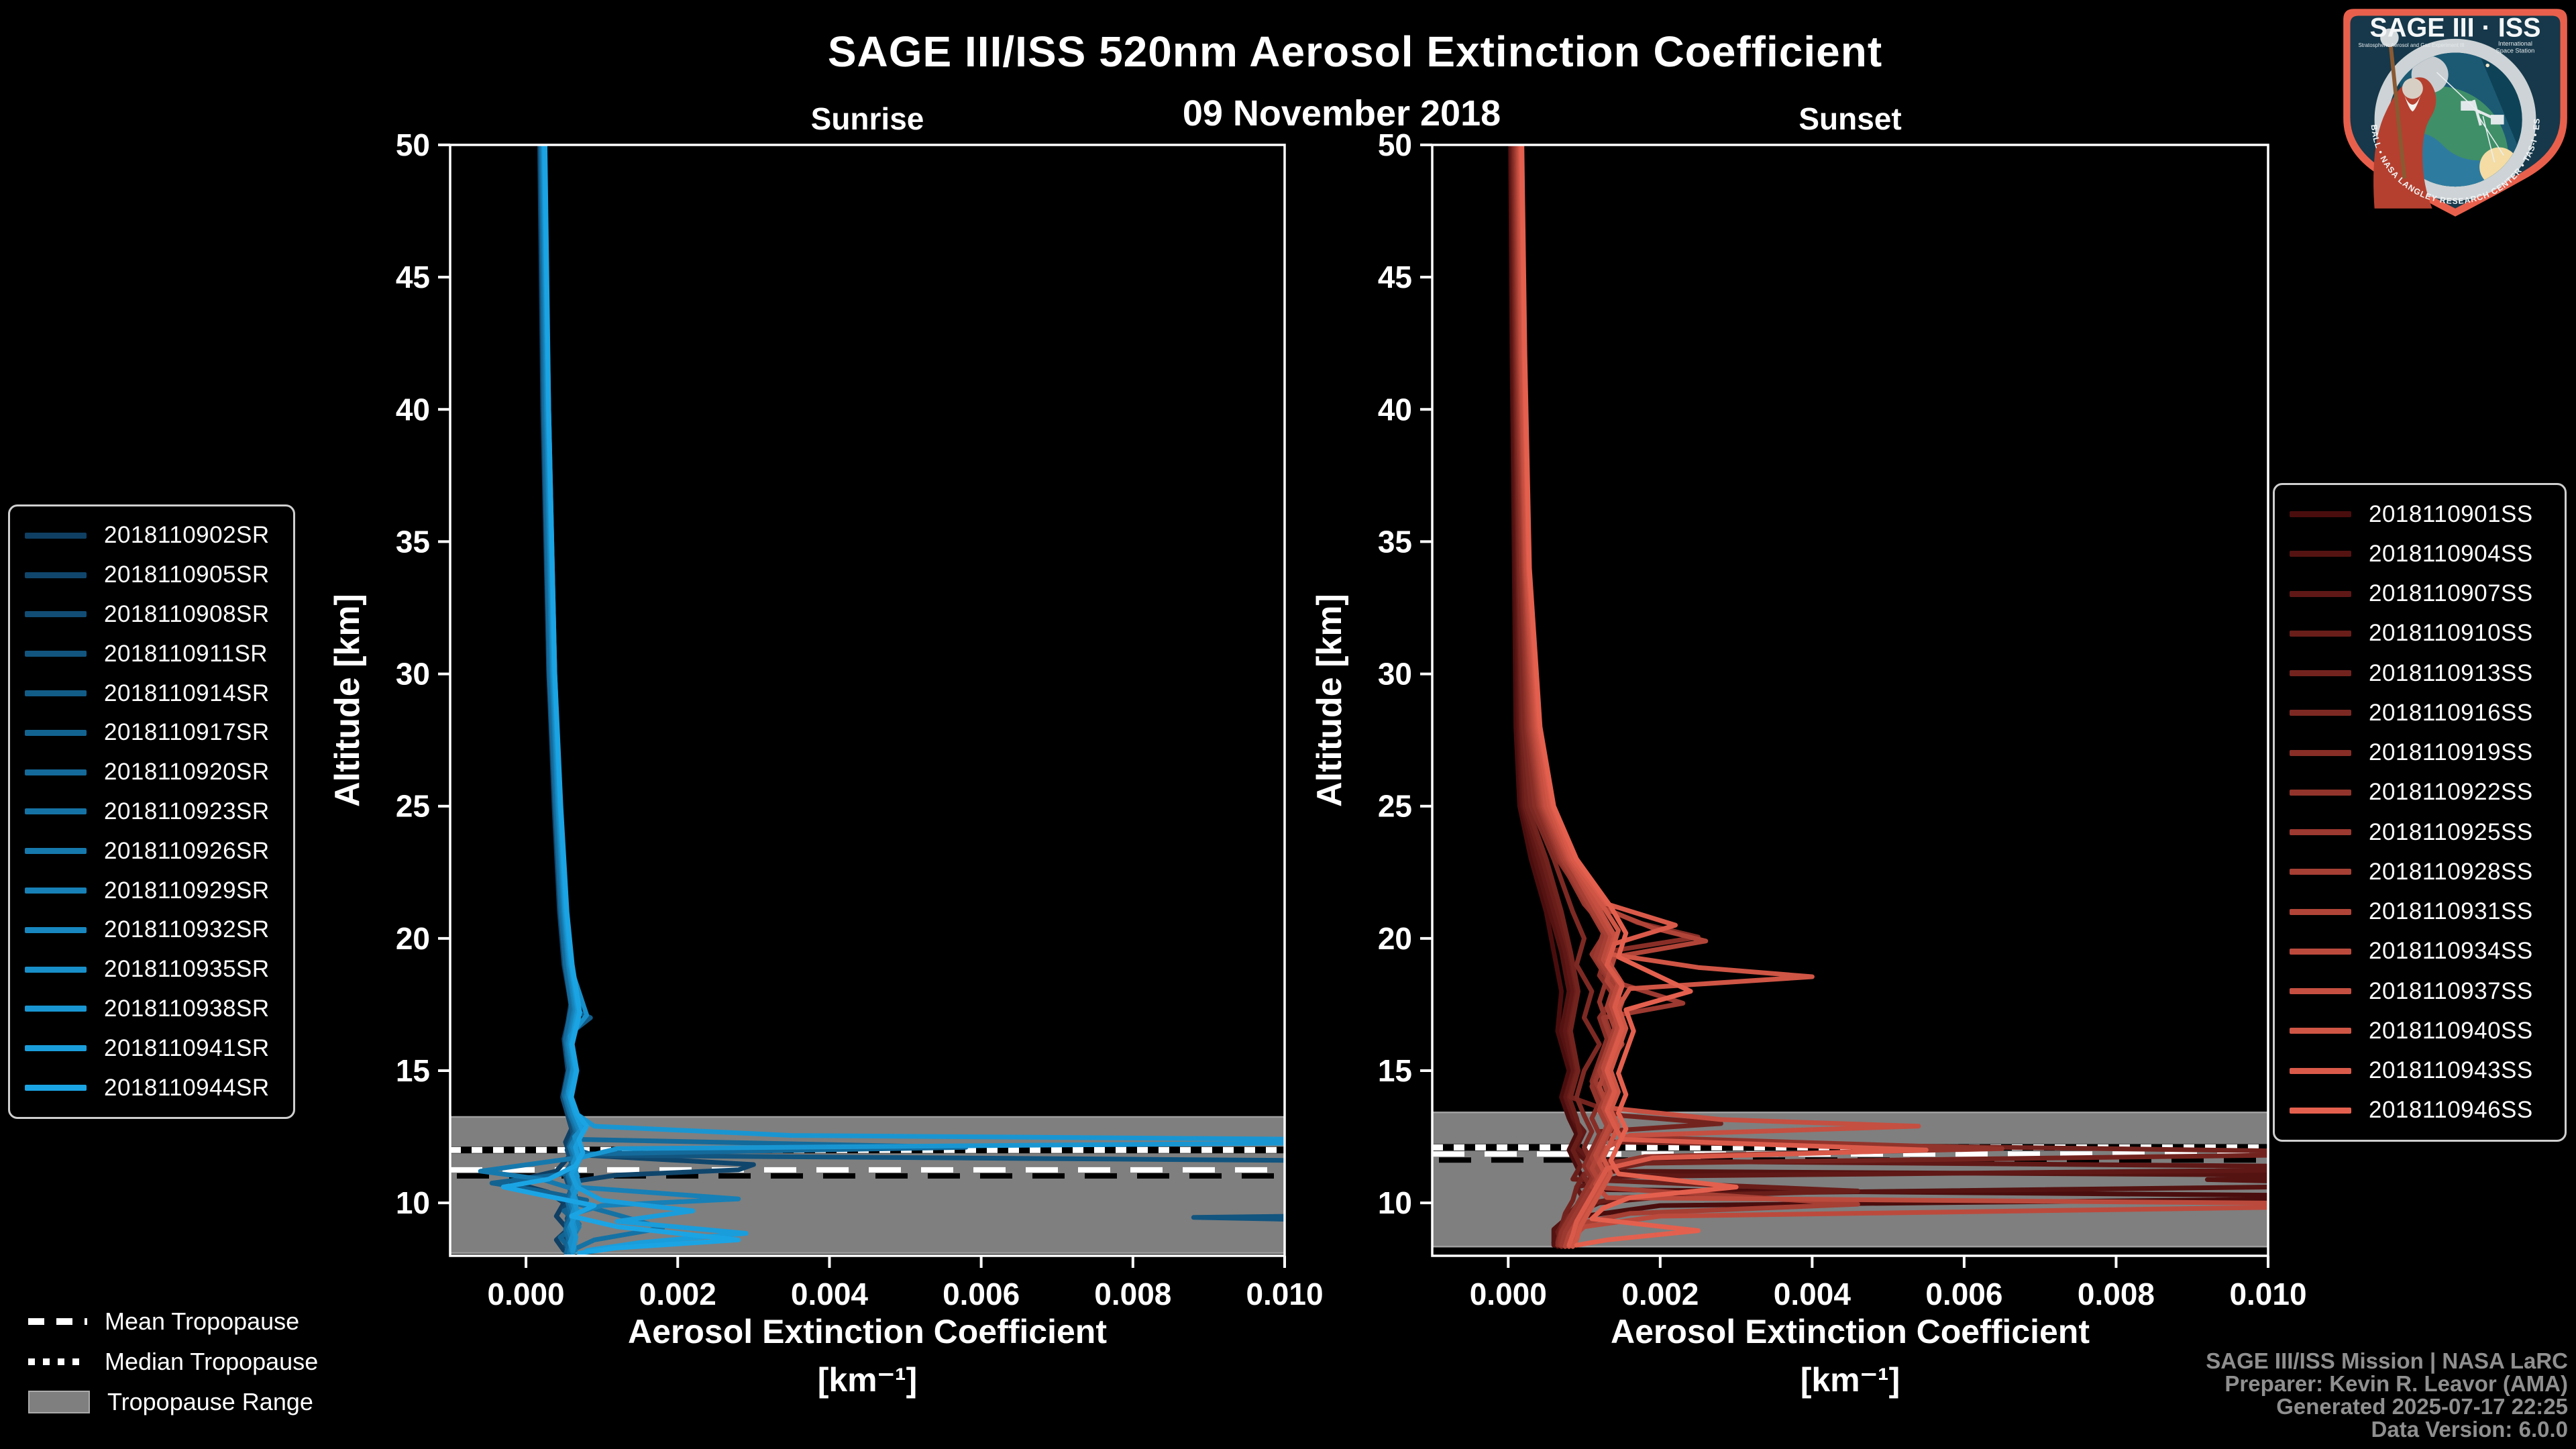  Describe the element at coordinates (1395, 1202) in the screenshot. I see `y-tick-label: 10` at that location.